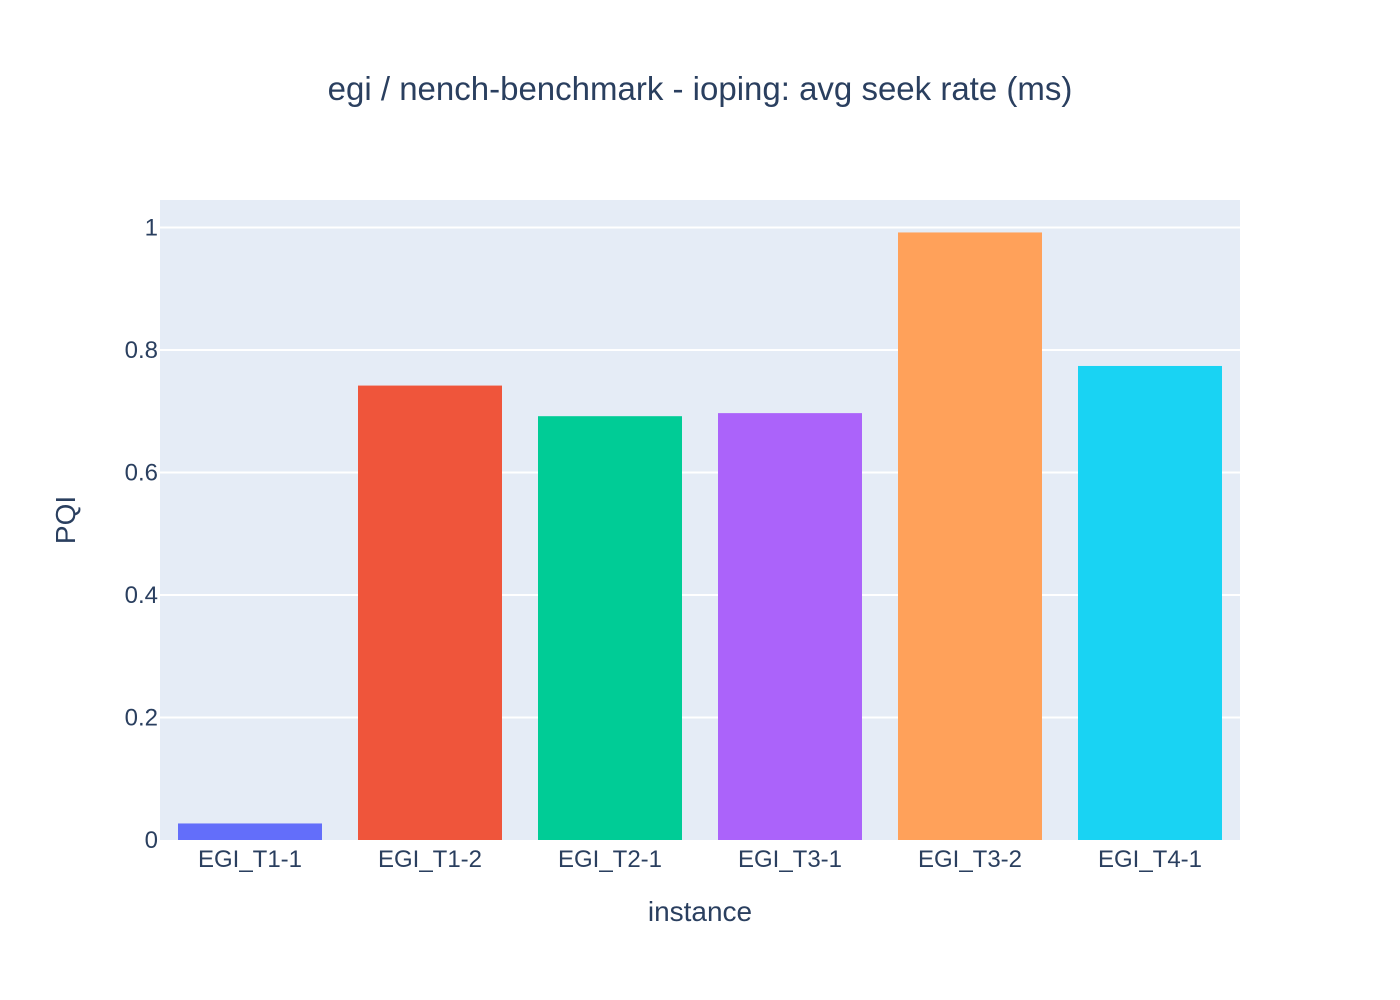  I want to click on x-tick-label: EGI_T1-1, so click(250, 859).